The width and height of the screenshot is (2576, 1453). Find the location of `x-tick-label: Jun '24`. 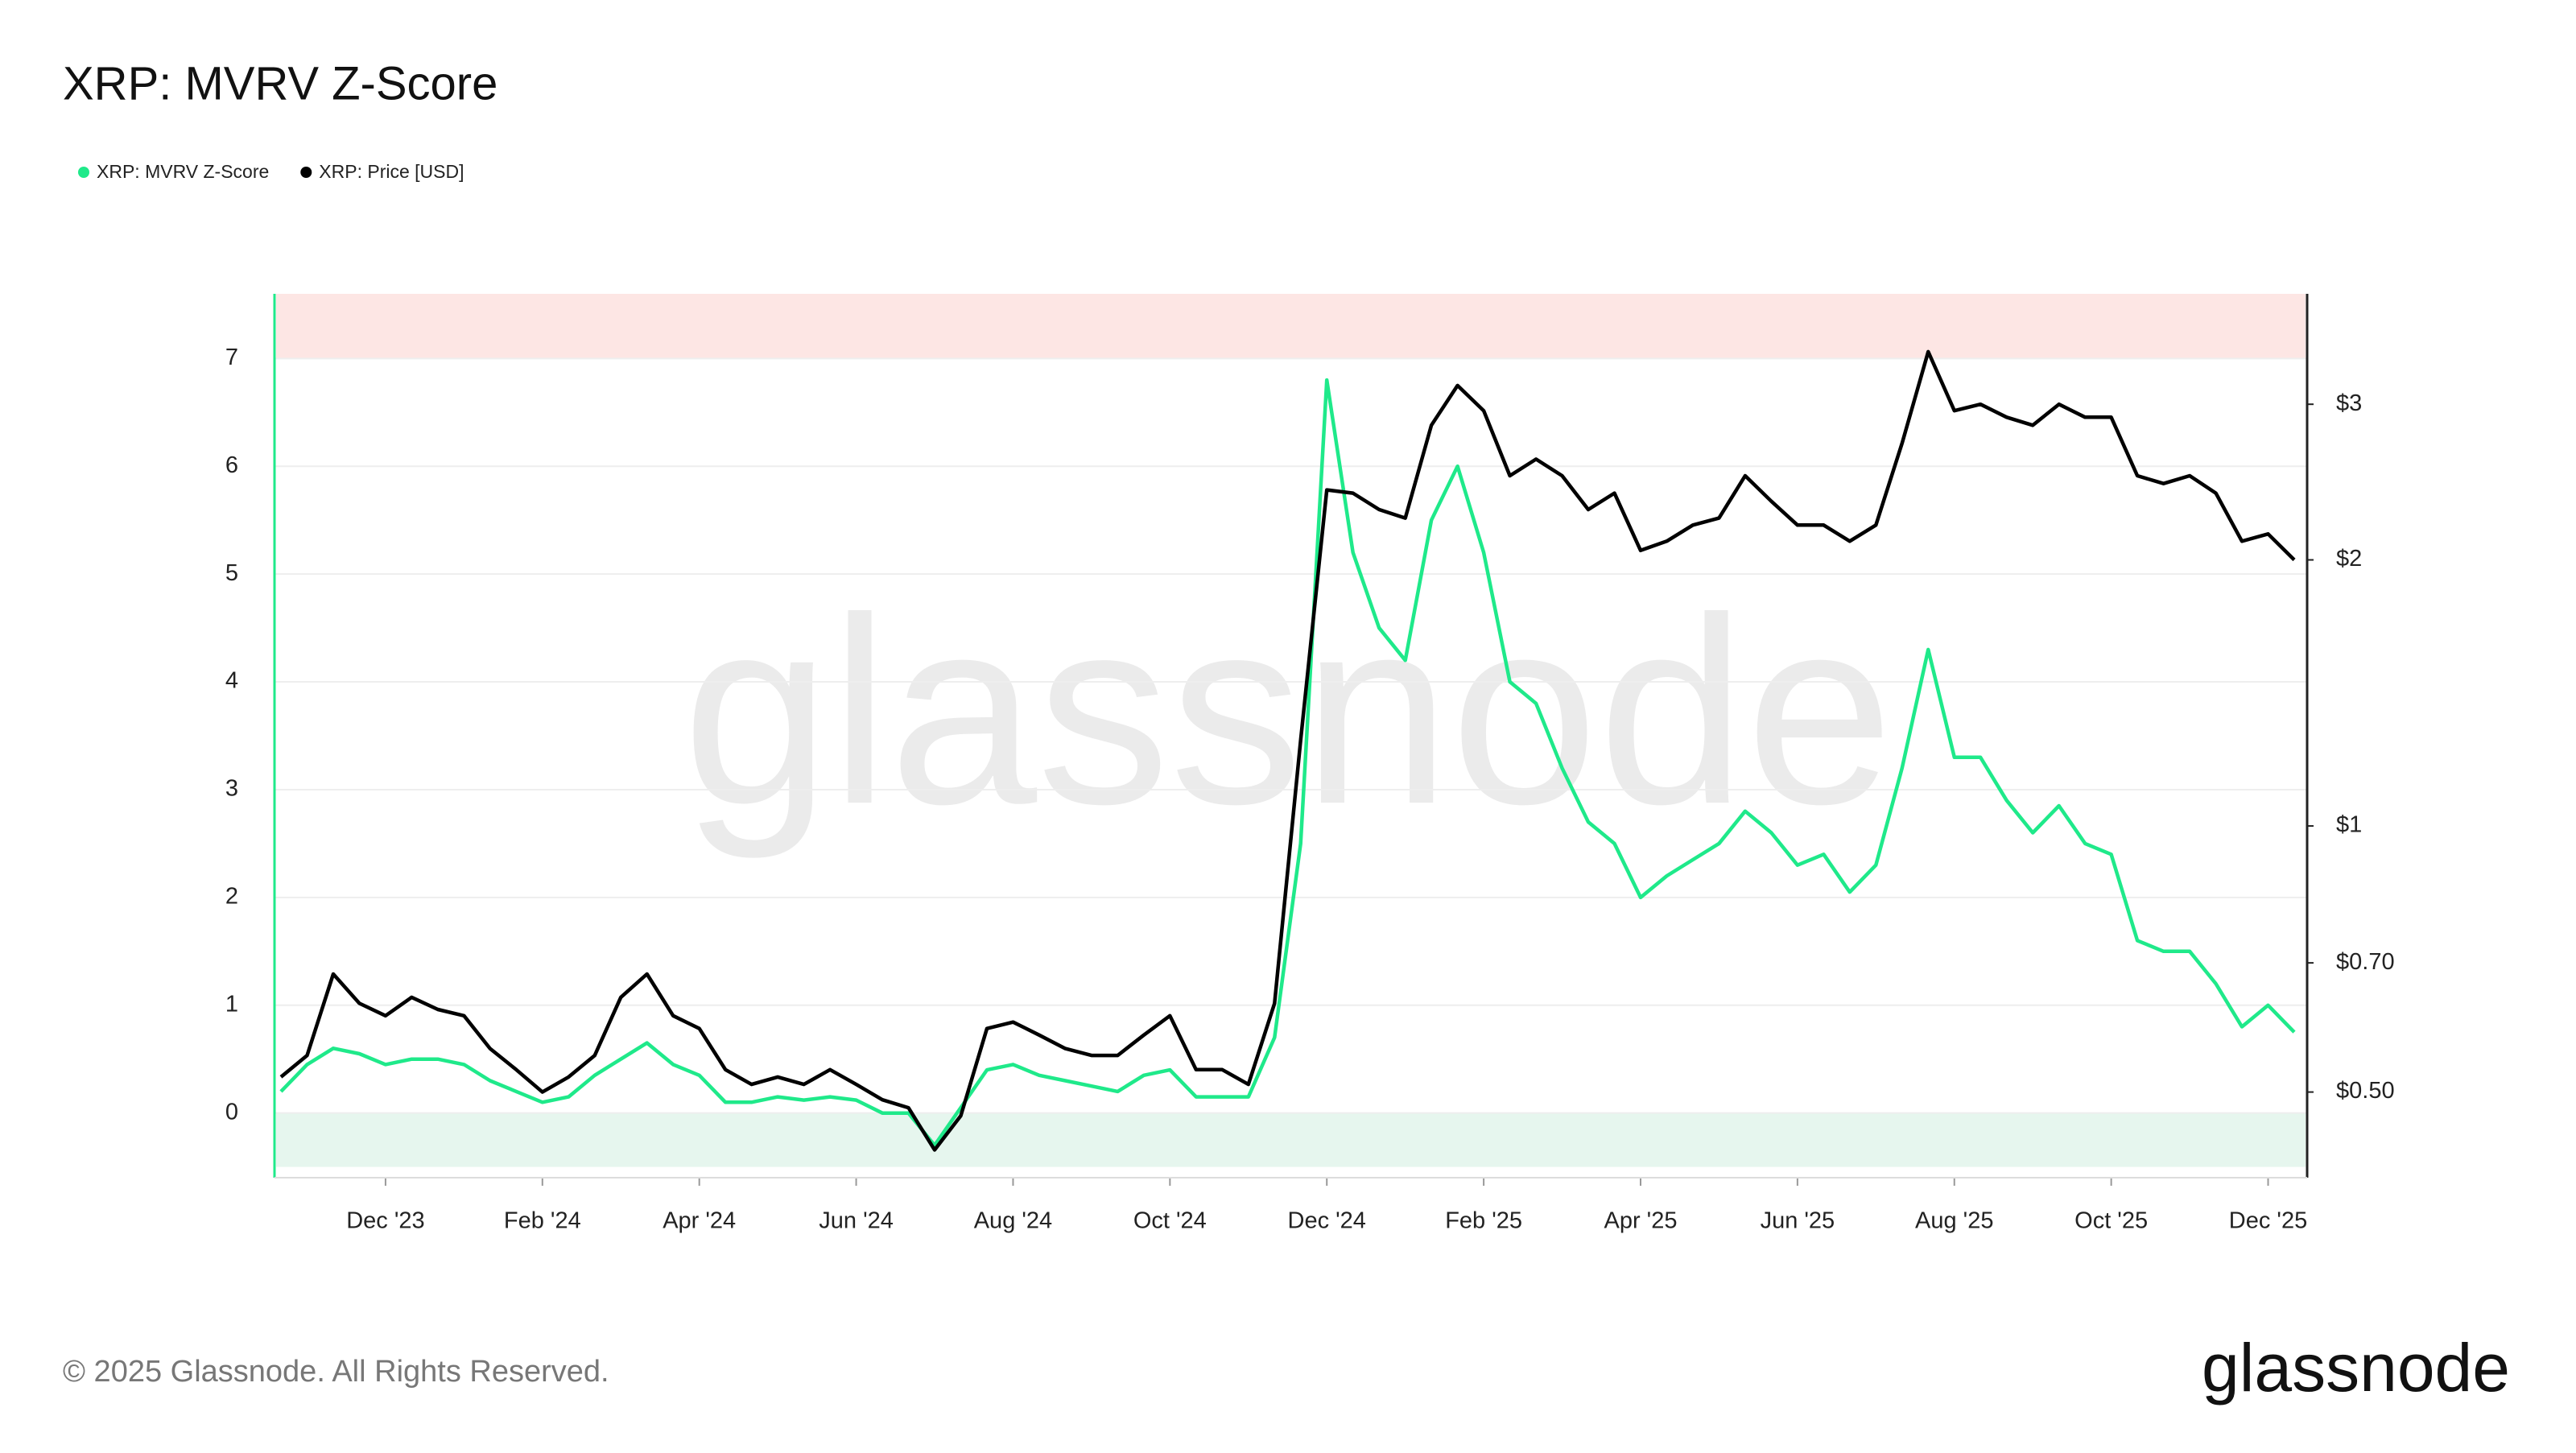

x-tick-label: Jun '24 is located at coordinates (856, 1221).